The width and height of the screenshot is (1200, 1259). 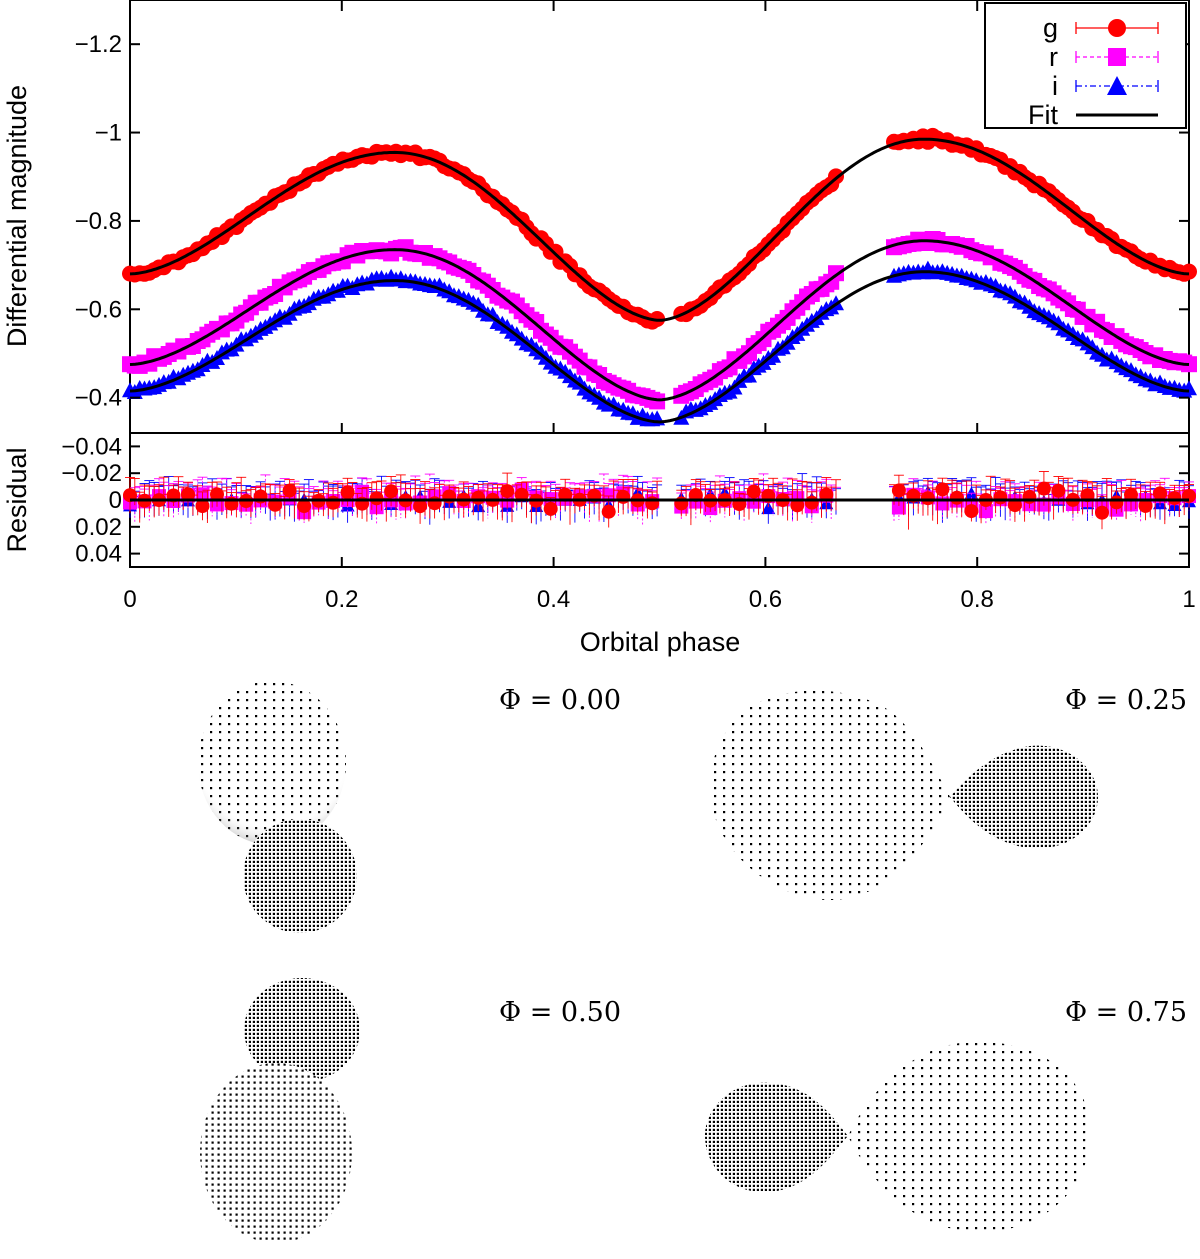 I want to click on phase-label-025: Φ = 0.25, so click(x=1126, y=700).